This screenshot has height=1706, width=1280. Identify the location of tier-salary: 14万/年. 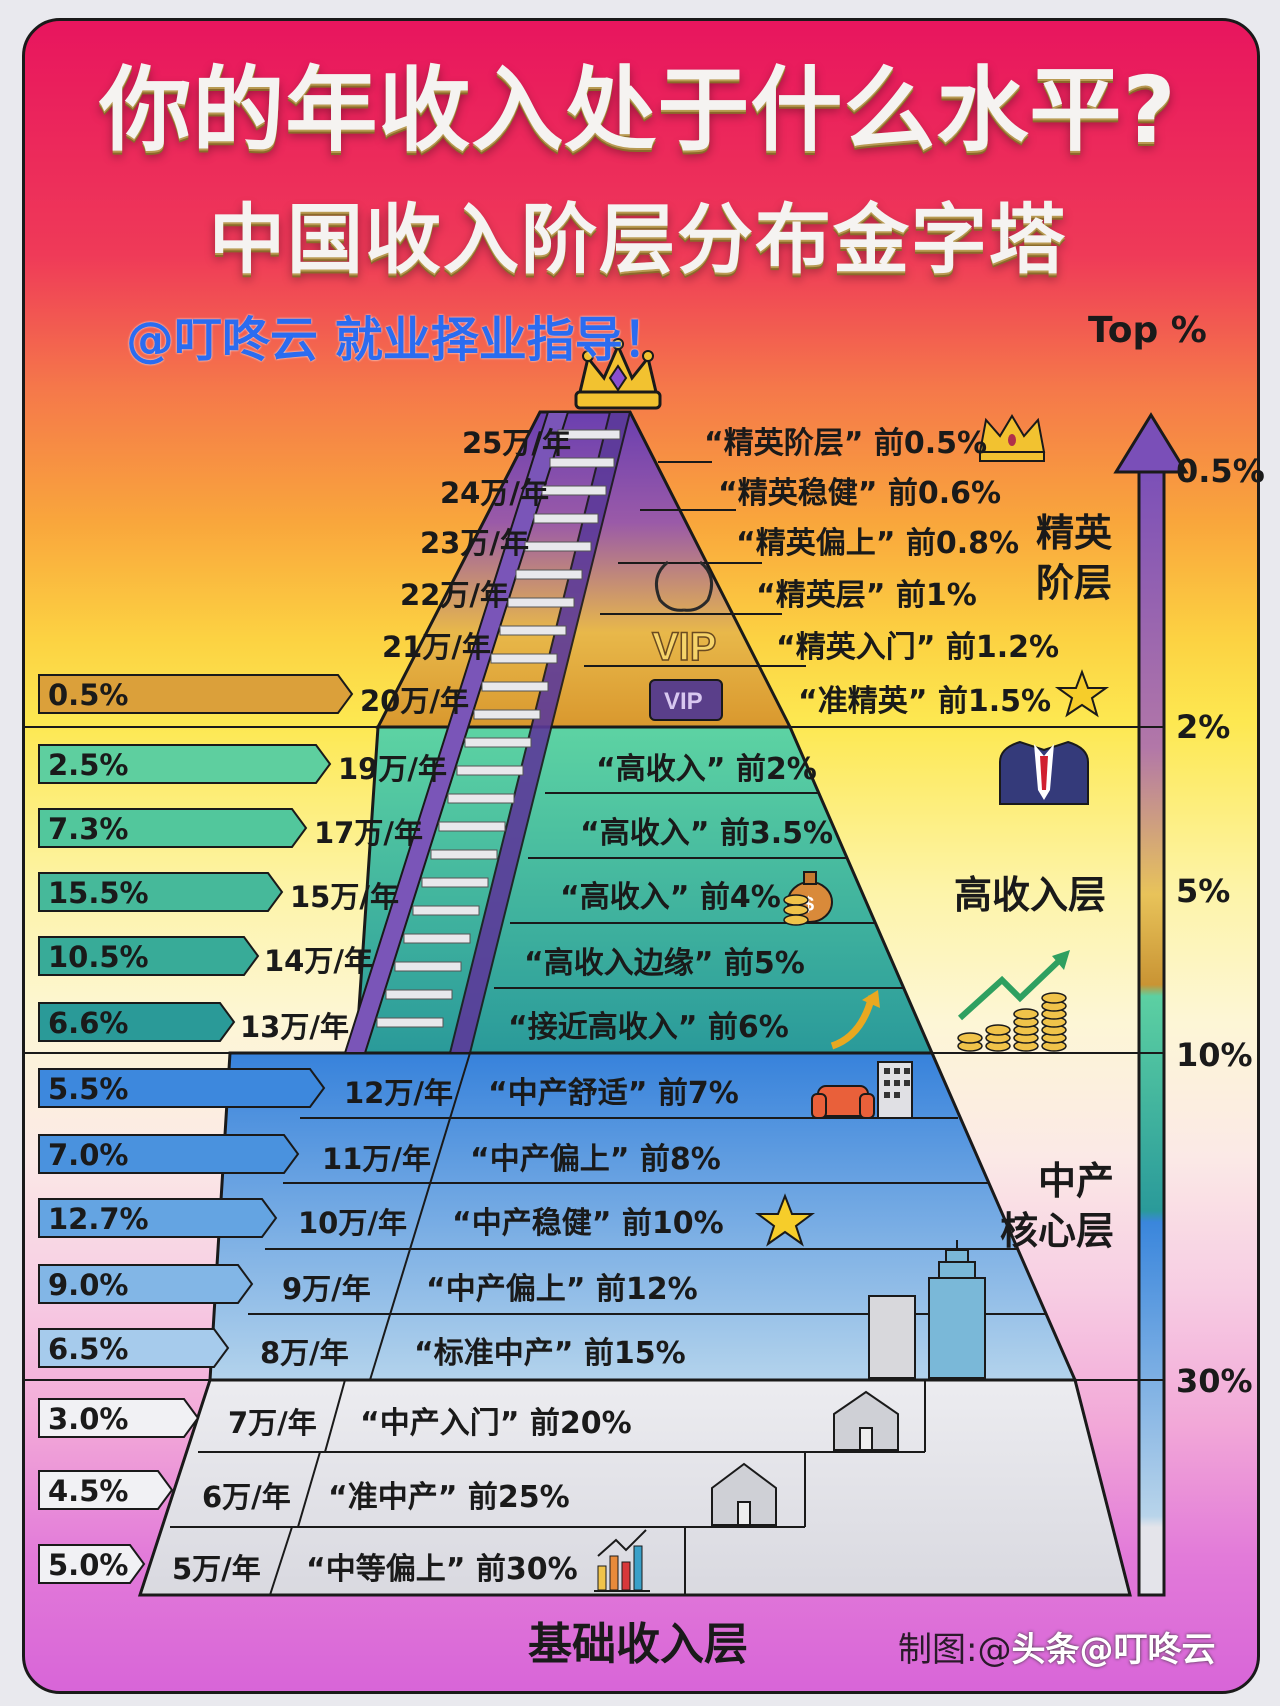
(318, 961).